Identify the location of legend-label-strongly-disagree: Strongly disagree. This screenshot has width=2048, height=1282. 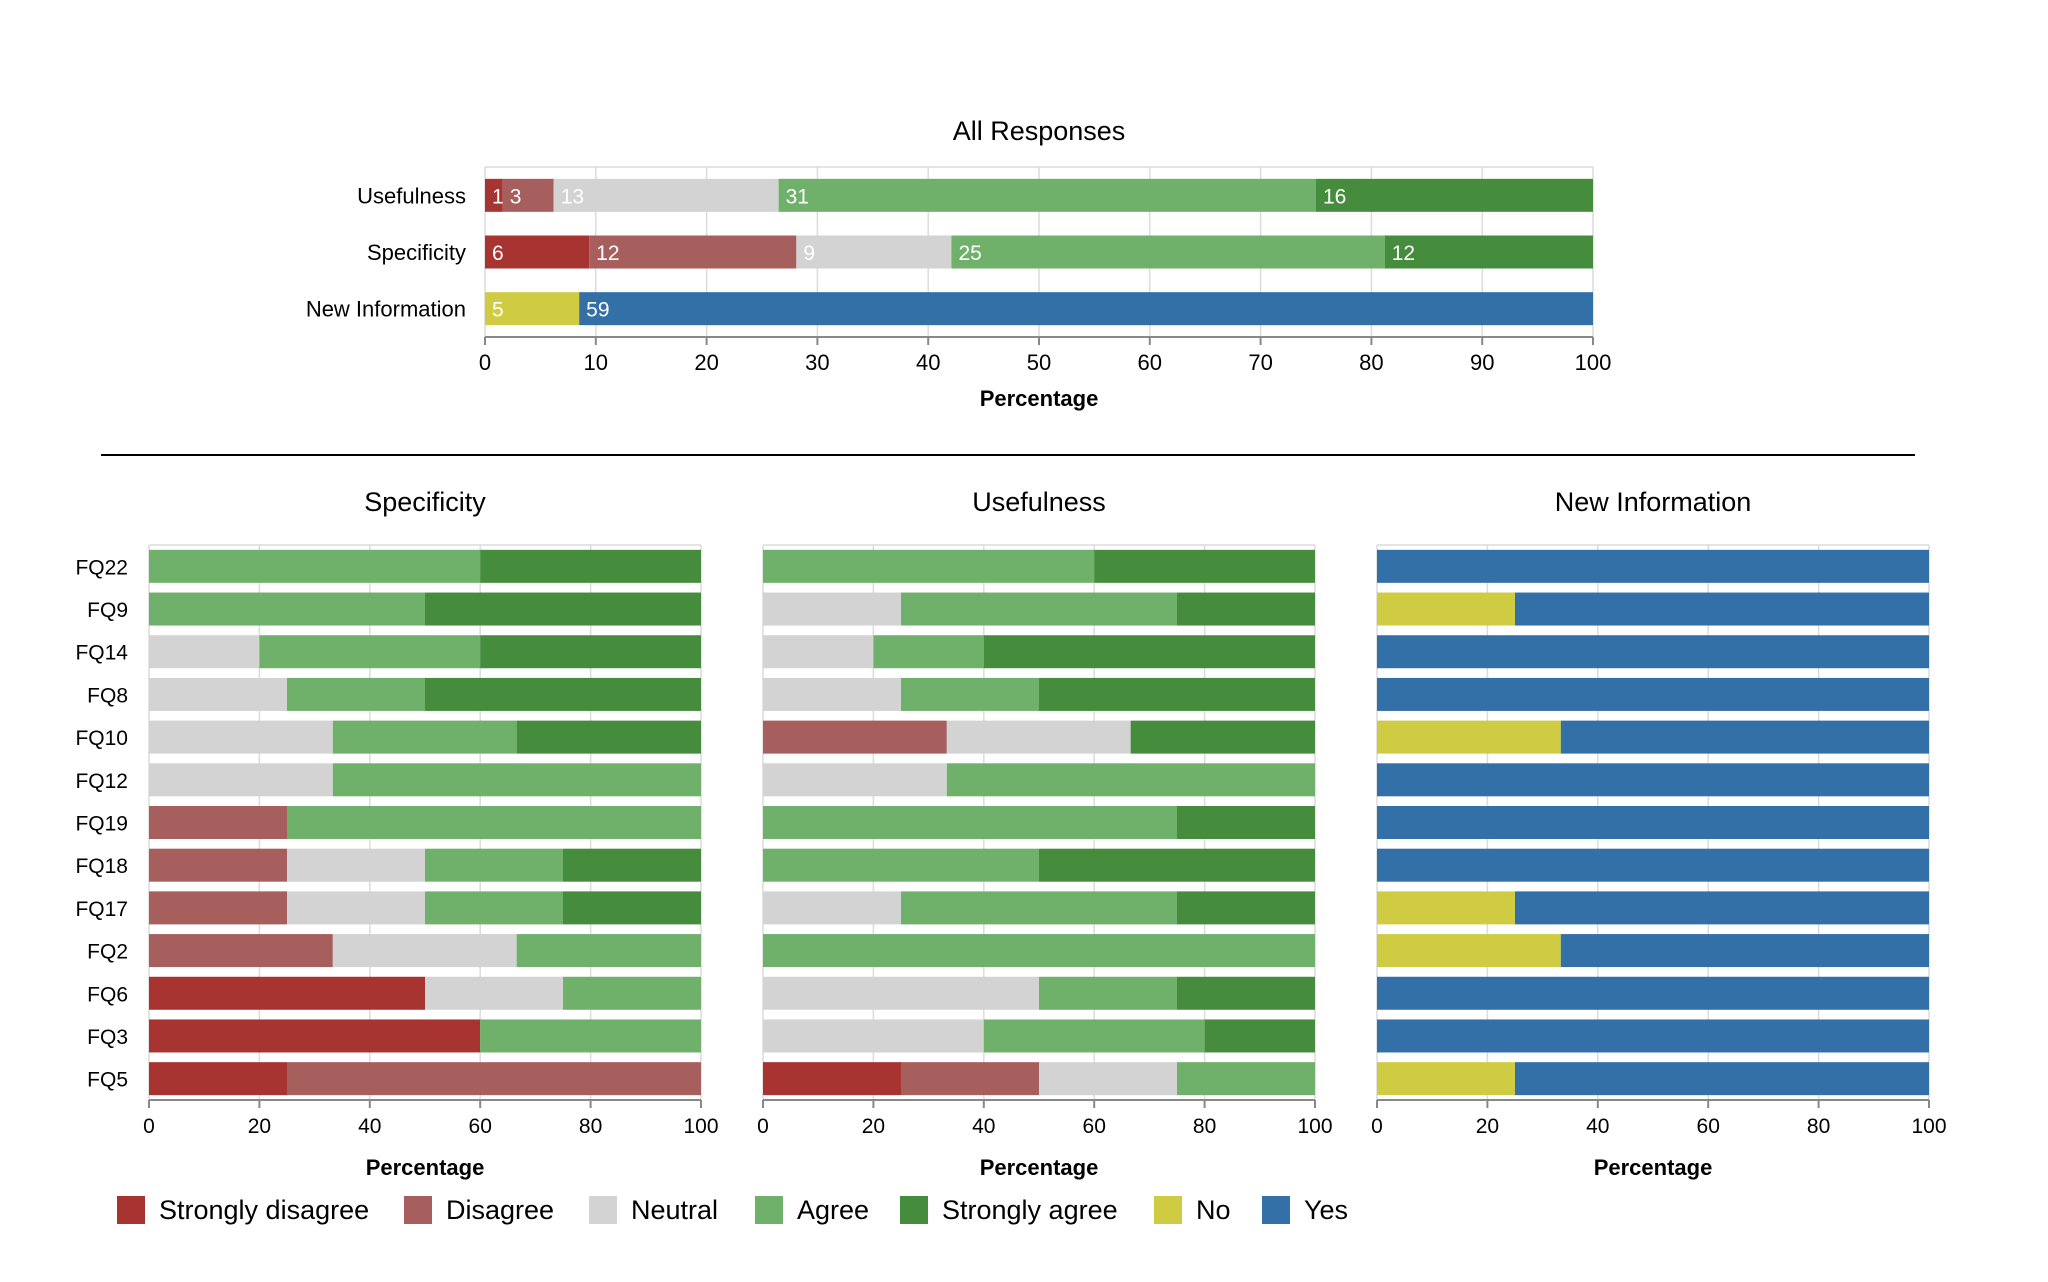
(264, 1210).